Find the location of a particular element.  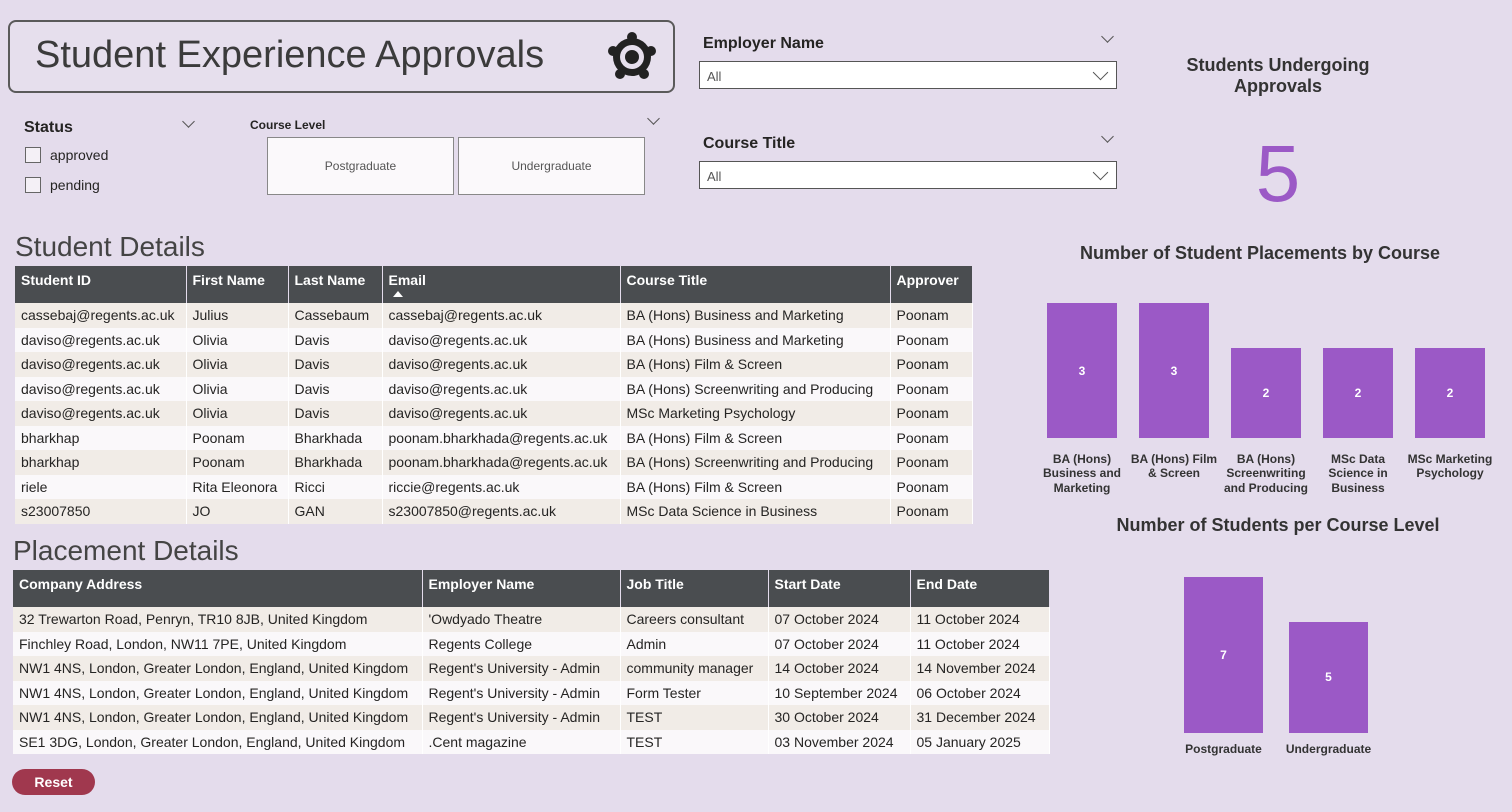

column-header: Student ID is located at coordinates (101, 284).